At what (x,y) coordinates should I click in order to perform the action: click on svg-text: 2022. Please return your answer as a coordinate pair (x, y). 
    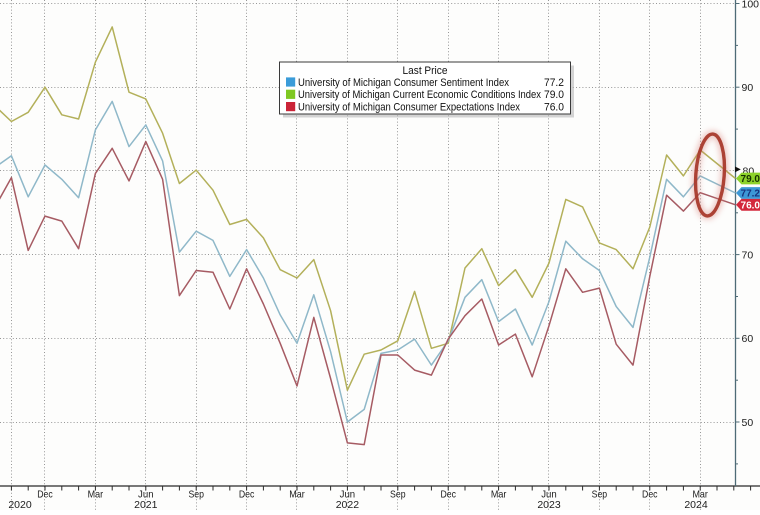
    Looking at the image, I should click on (348, 504).